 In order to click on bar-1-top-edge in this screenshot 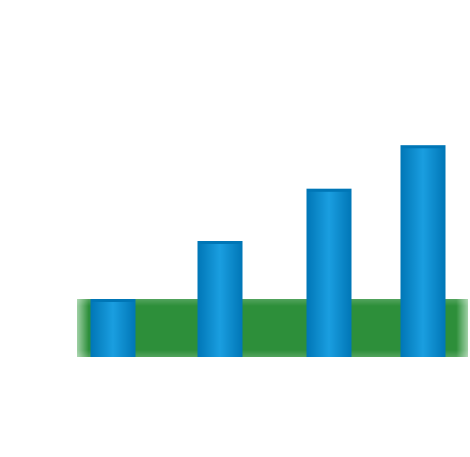, I will do `click(113, 300)`.